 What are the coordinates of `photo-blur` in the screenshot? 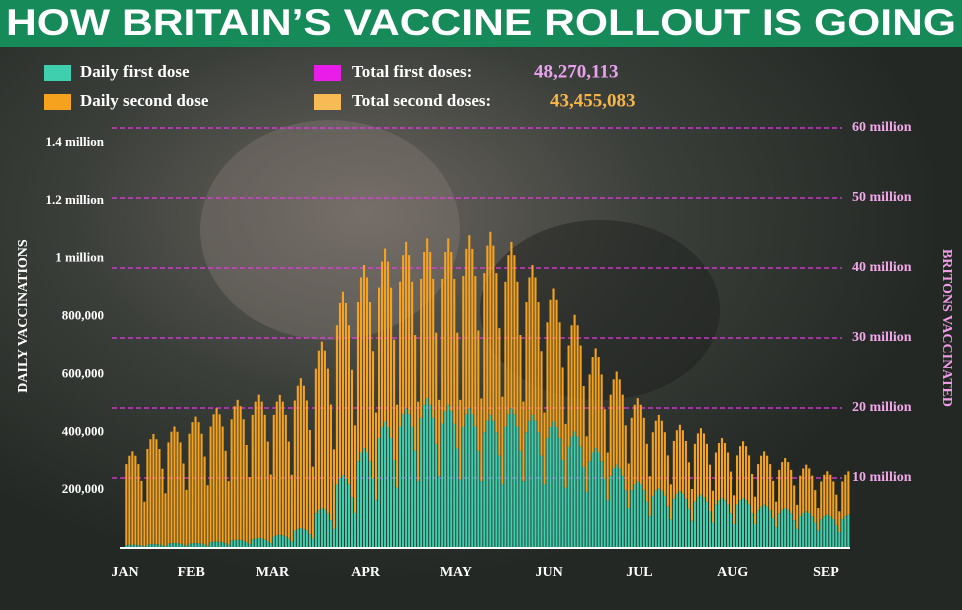 It's located at (600, 310).